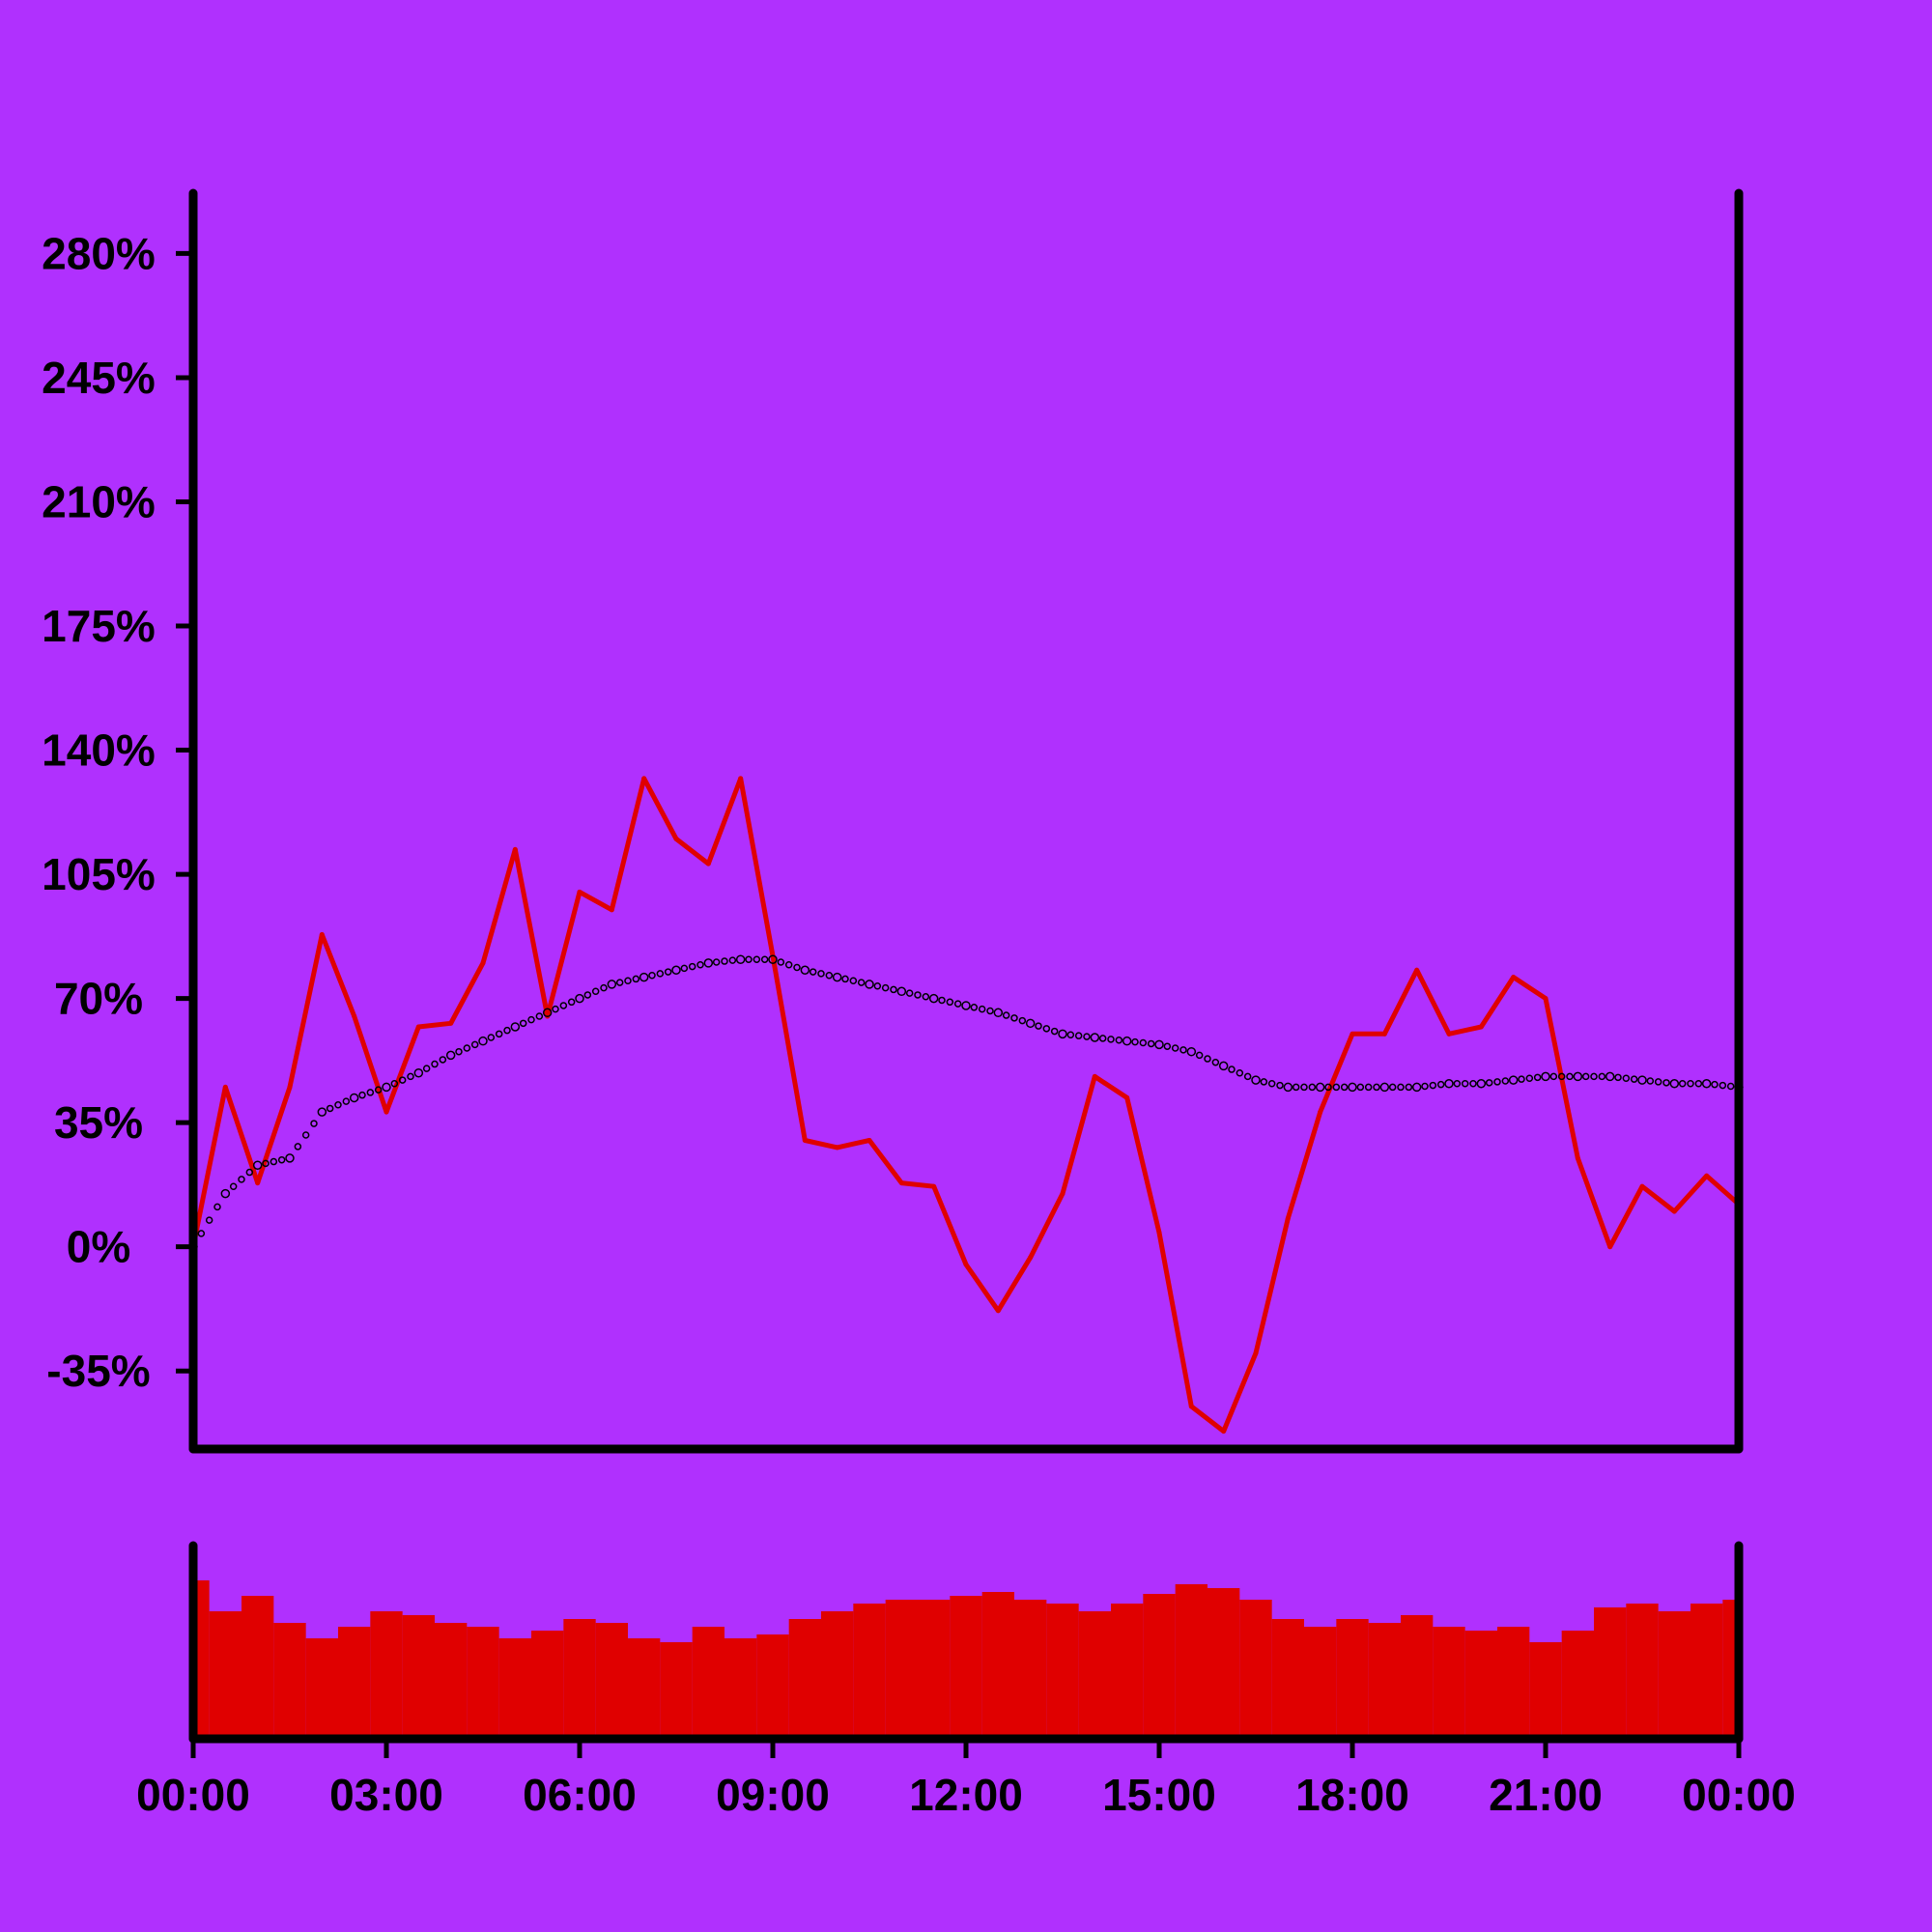  Describe the element at coordinates (98, 1371) in the screenshot. I see `y-tick-label: -35%` at that location.